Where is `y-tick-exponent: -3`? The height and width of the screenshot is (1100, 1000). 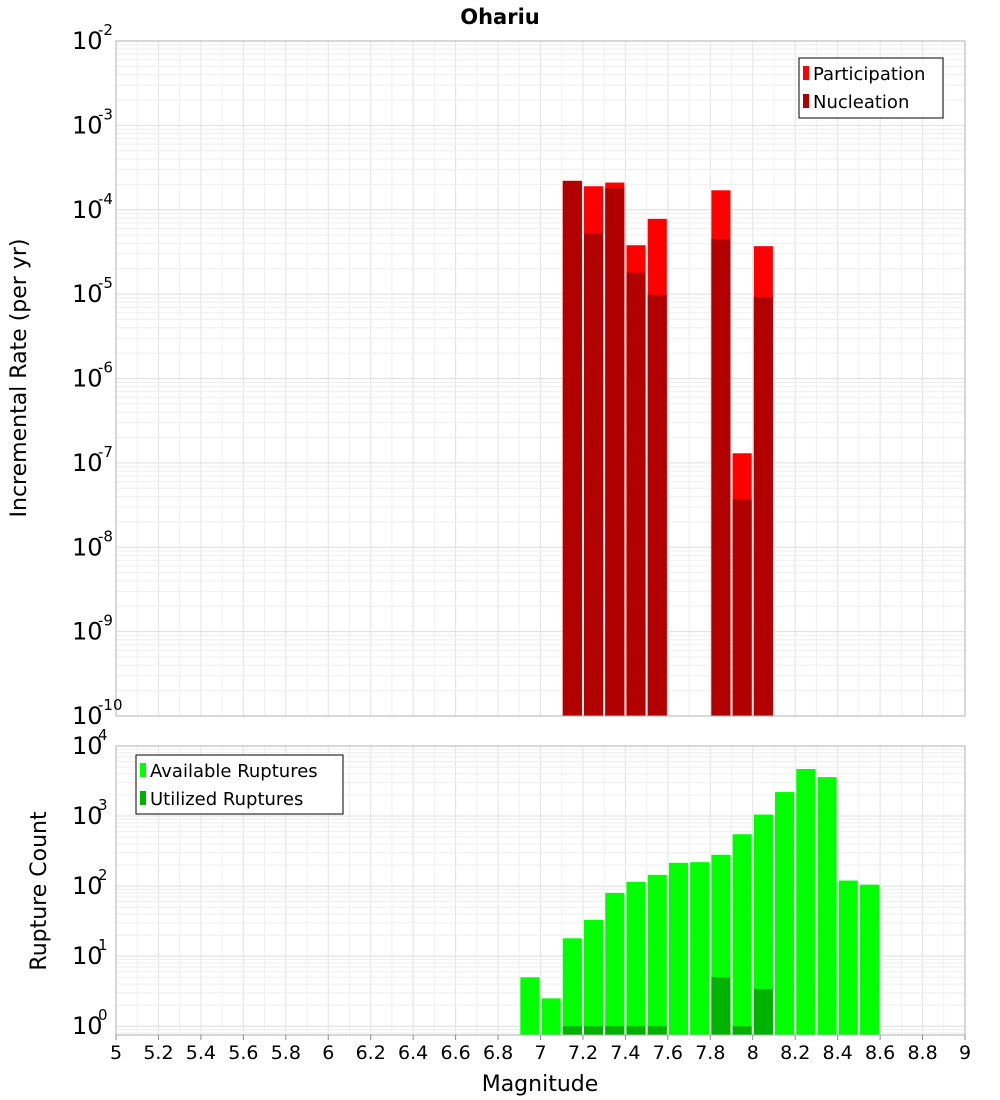 y-tick-exponent: -3 is located at coordinates (105, 114).